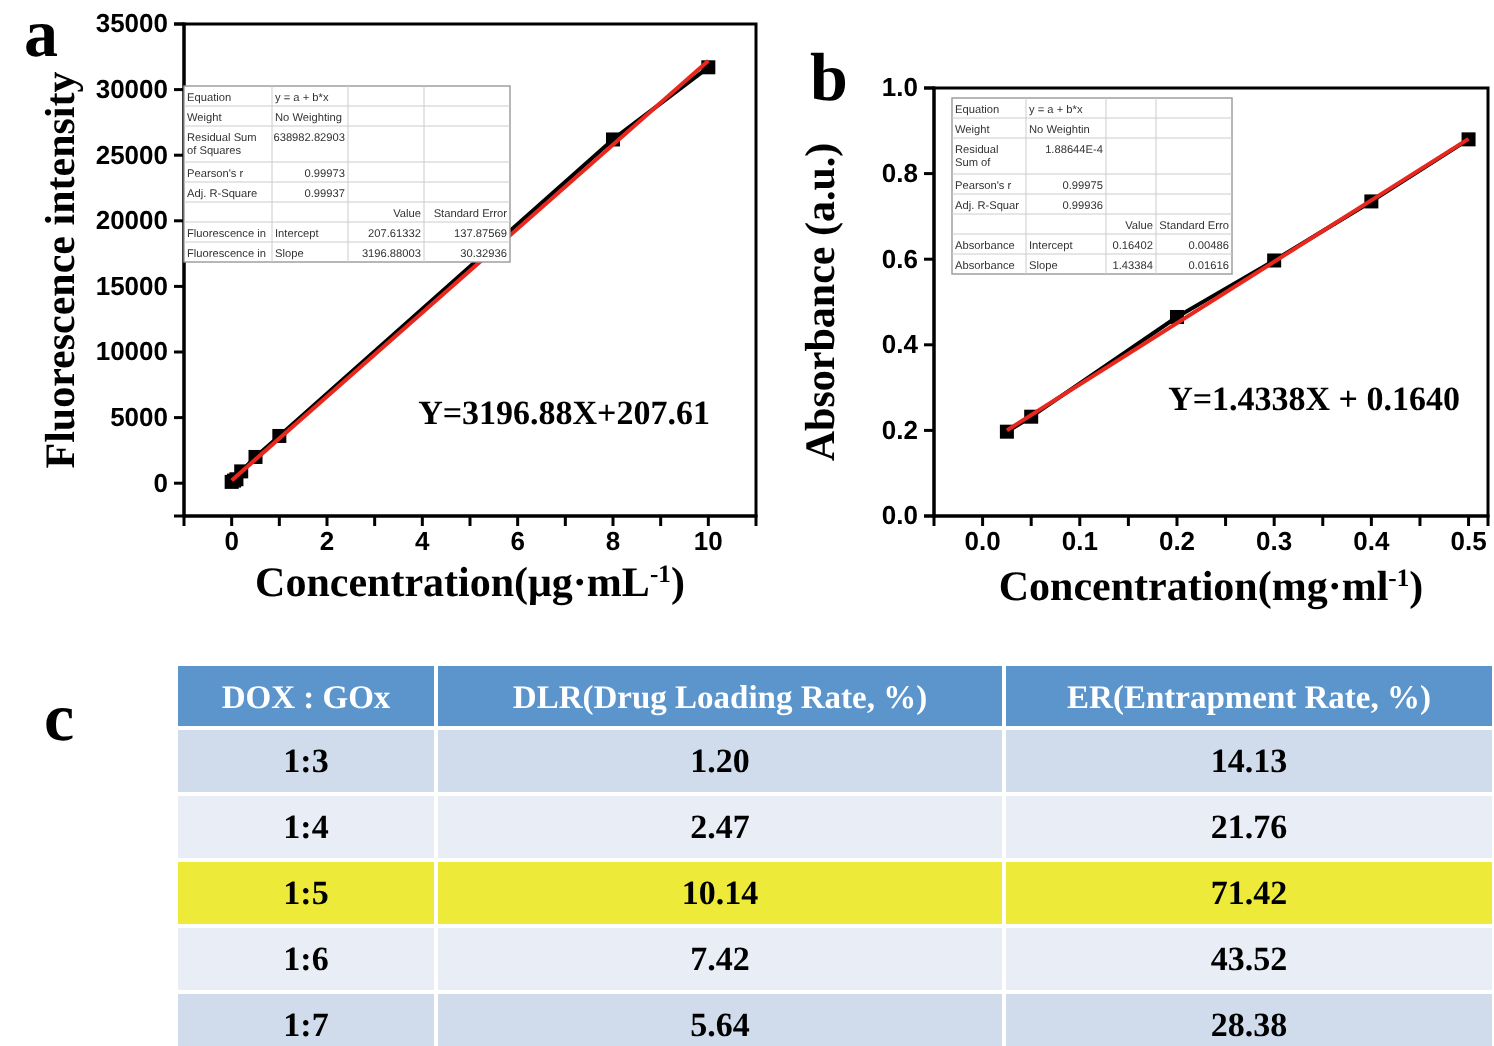 This screenshot has height=1046, width=1494. I want to click on data-label: 21.76, so click(1249, 827).